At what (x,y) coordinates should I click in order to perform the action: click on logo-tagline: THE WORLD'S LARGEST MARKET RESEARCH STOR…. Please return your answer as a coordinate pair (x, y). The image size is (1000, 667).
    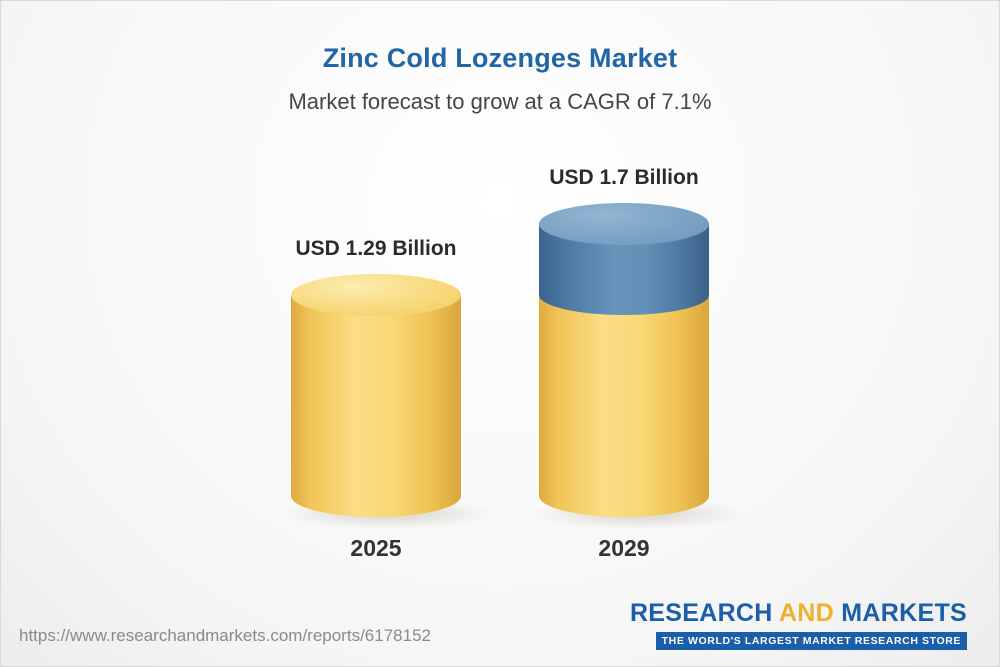
    Looking at the image, I should click on (811, 641).